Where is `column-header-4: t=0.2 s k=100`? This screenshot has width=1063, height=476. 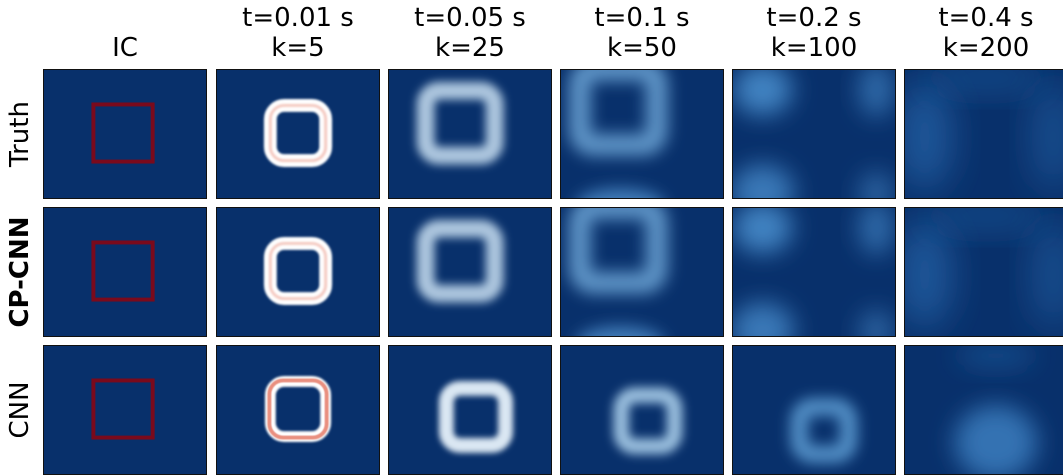 column-header-4: t=0.2 s k=100 is located at coordinates (814, 33).